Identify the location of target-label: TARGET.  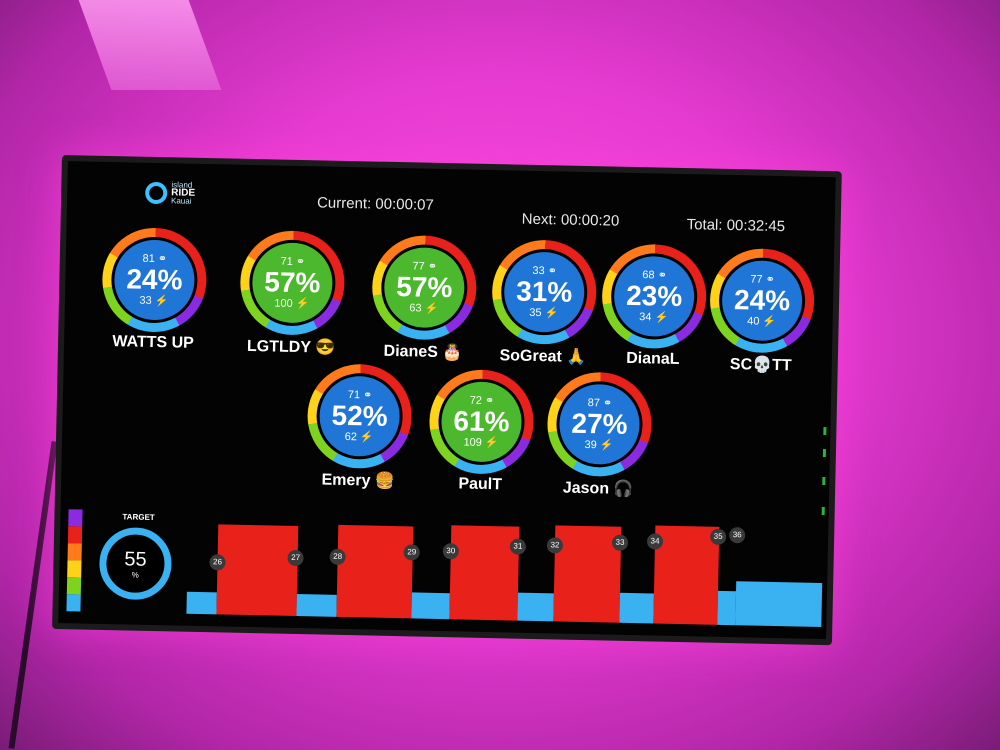
(138, 517).